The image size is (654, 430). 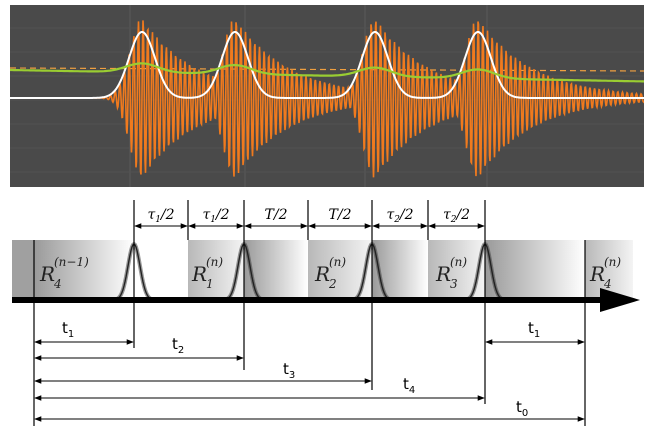 I want to click on region-label-subscript: 2, so click(x=332, y=284).